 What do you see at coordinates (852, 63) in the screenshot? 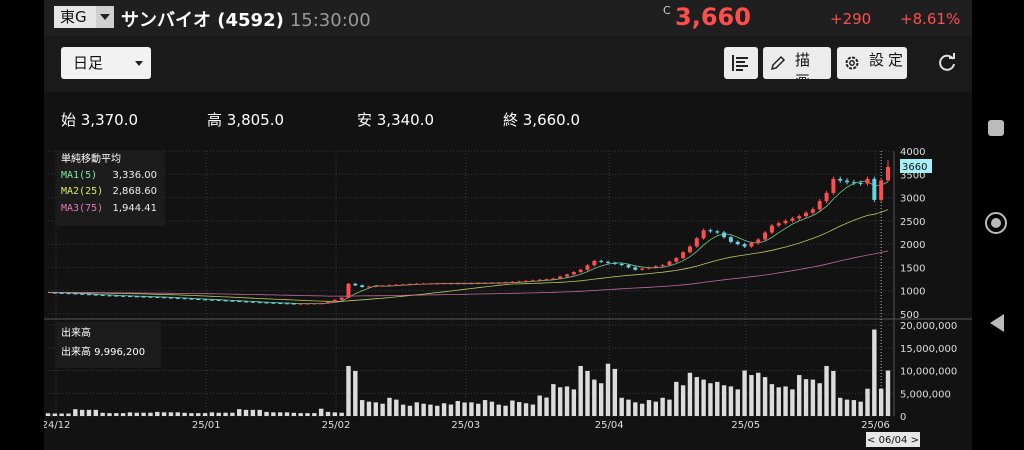
I see `gear-icon` at bounding box center [852, 63].